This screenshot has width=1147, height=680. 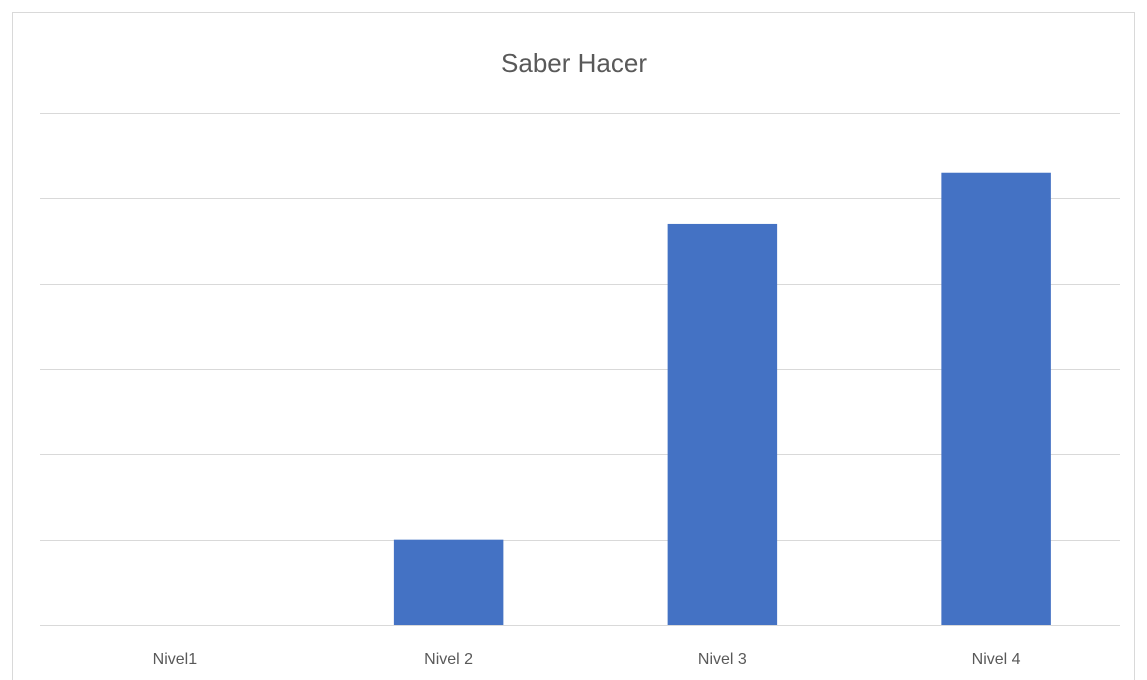 What do you see at coordinates (175, 659) in the screenshot?
I see `x-tick-label: Nivel1` at bounding box center [175, 659].